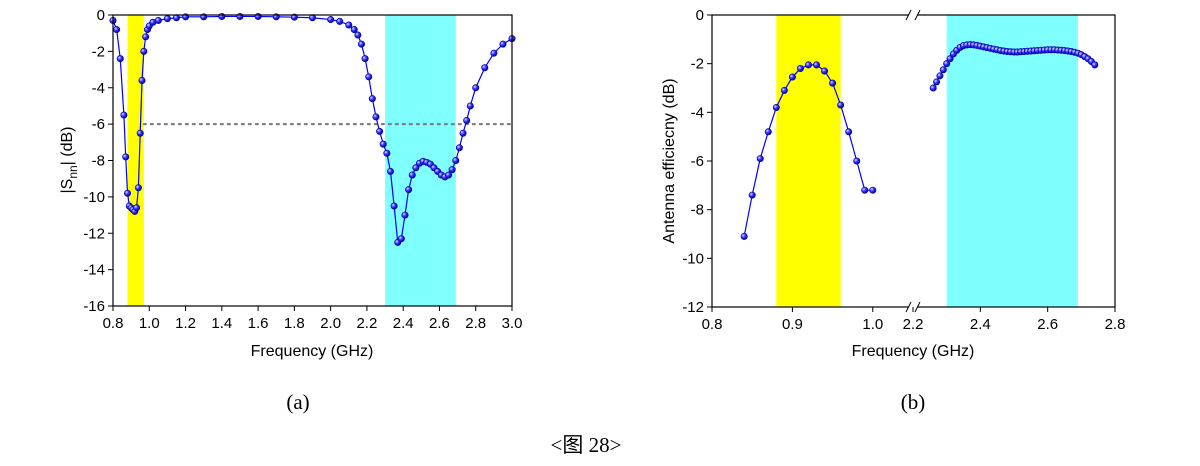 Image resolution: width=1200 pixels, height=466 pixels. What do you see at coordinates (297, 402) in the screenshot?
I see `chart-a-sublabel: (a)` at bounding box center [297, 402].